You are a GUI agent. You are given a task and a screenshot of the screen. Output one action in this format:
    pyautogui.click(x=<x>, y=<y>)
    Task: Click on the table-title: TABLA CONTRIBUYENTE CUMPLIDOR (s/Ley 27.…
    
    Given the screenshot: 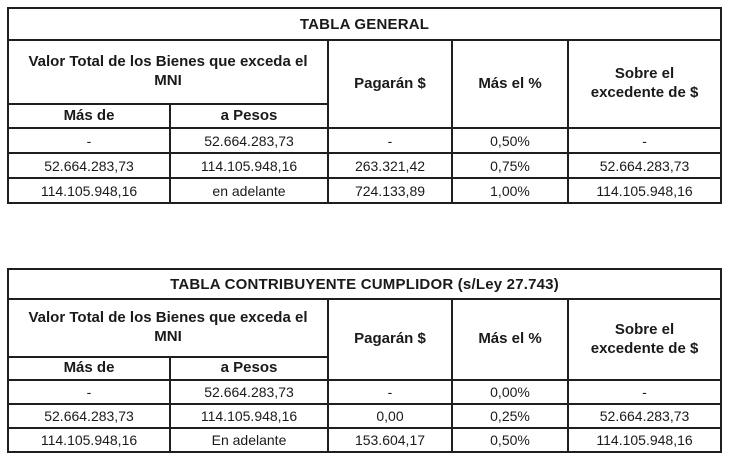 What is the action you would take?
    pyautogui.click(x=364, y=284)
    